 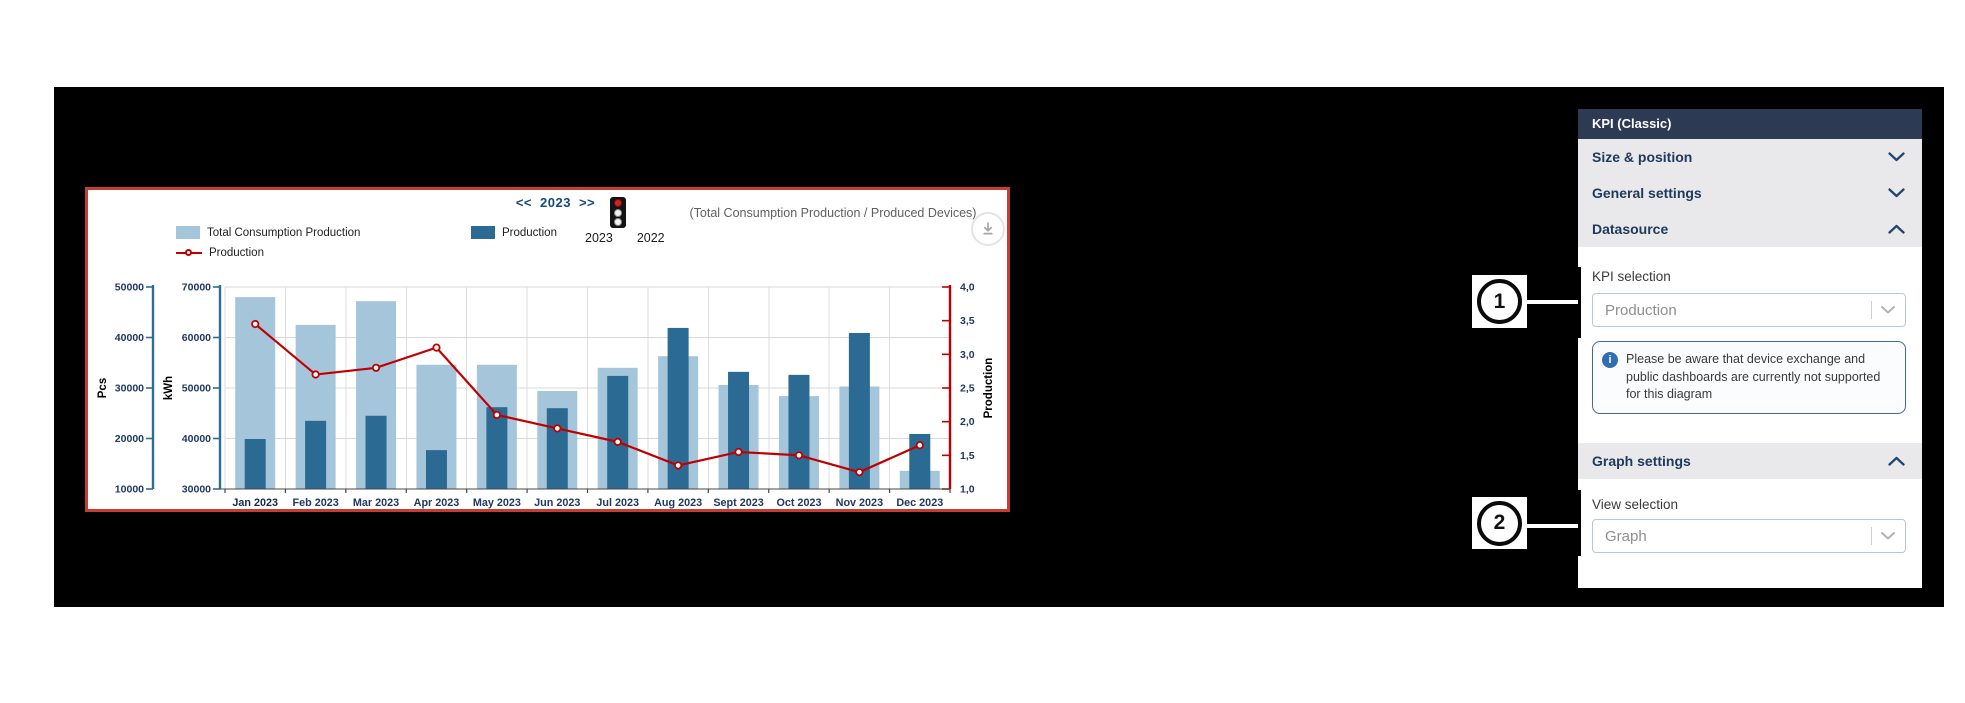 I want to click on panel-title: KPI (Classic), so click(x=1750, y=124).